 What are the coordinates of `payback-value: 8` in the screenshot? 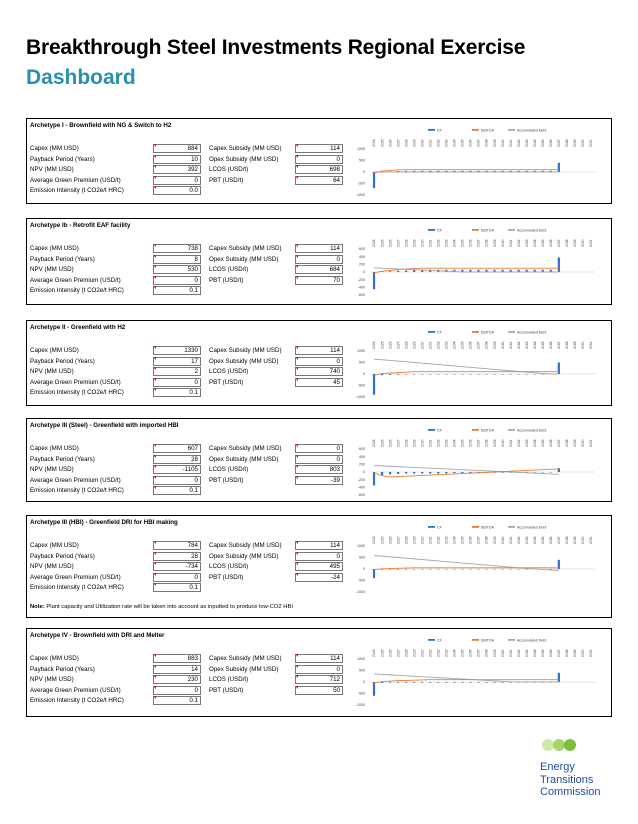 It's located at (177, 259).